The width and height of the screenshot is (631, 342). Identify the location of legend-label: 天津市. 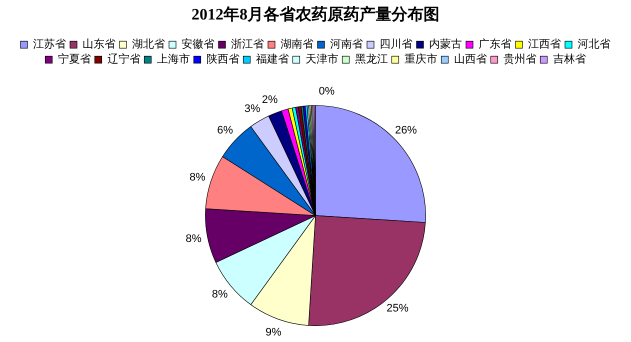
(321, 59).